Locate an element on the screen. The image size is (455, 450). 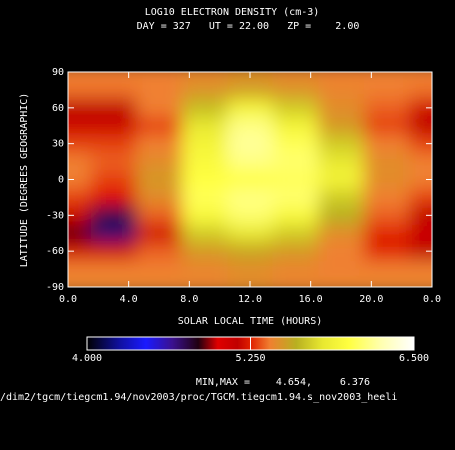
x-tick-label: 20.0 is located at coordinates (371, 299).